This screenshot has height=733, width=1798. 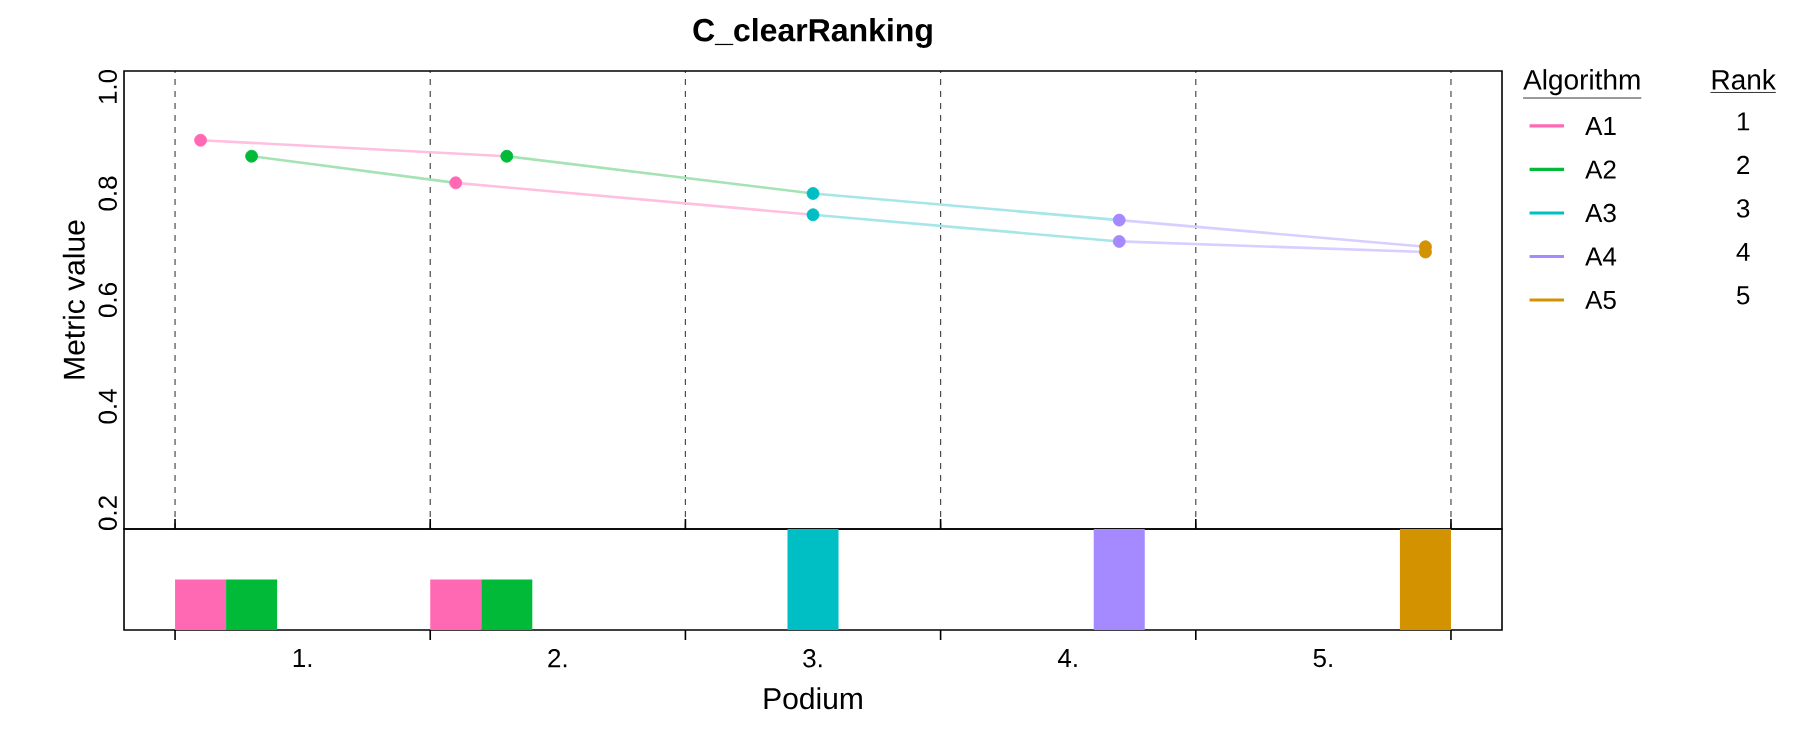 I want to click on y-tick-label: 0.8, so click(x=107, y=193).